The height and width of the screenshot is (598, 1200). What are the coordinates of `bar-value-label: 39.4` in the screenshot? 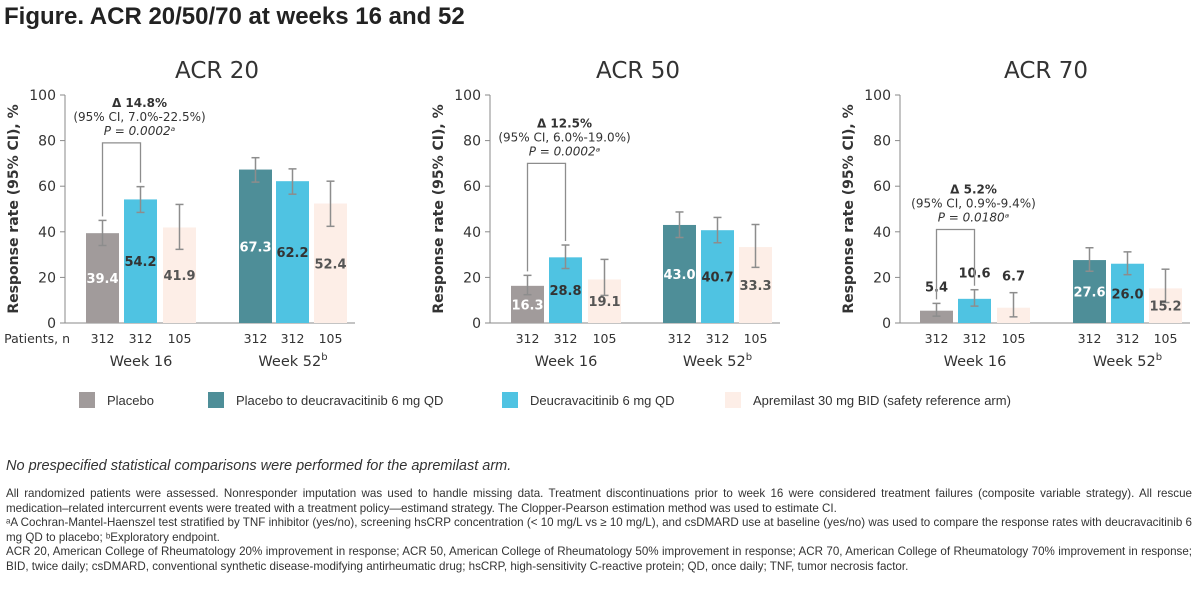 It's located at (102, 279).